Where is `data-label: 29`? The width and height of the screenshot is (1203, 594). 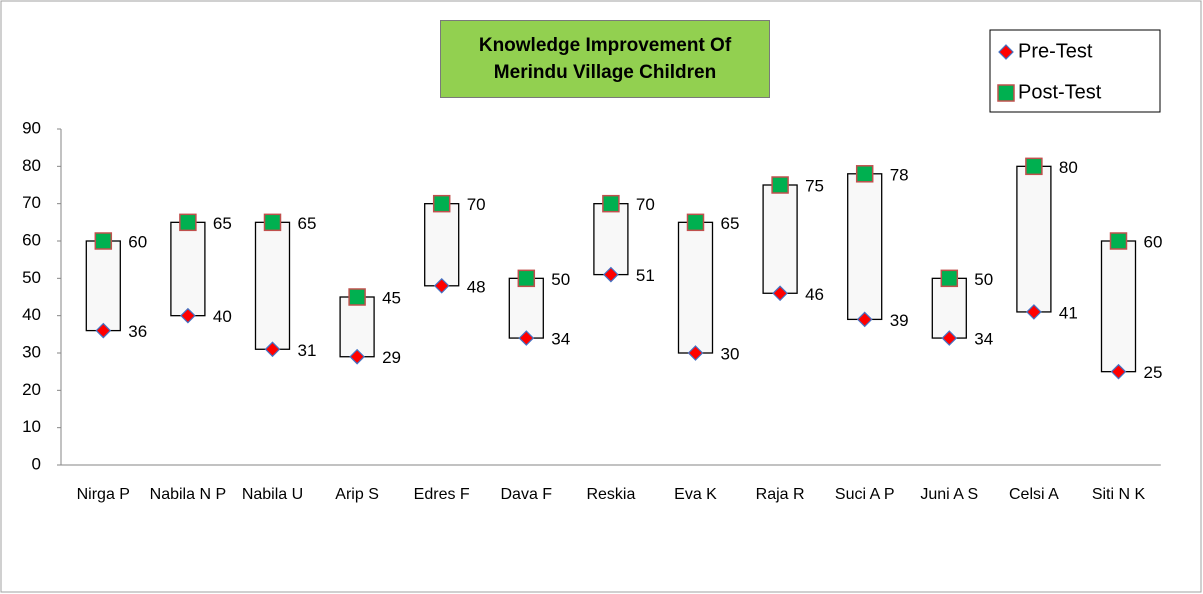
data-label: 29 is located at coordinates (391, 357).